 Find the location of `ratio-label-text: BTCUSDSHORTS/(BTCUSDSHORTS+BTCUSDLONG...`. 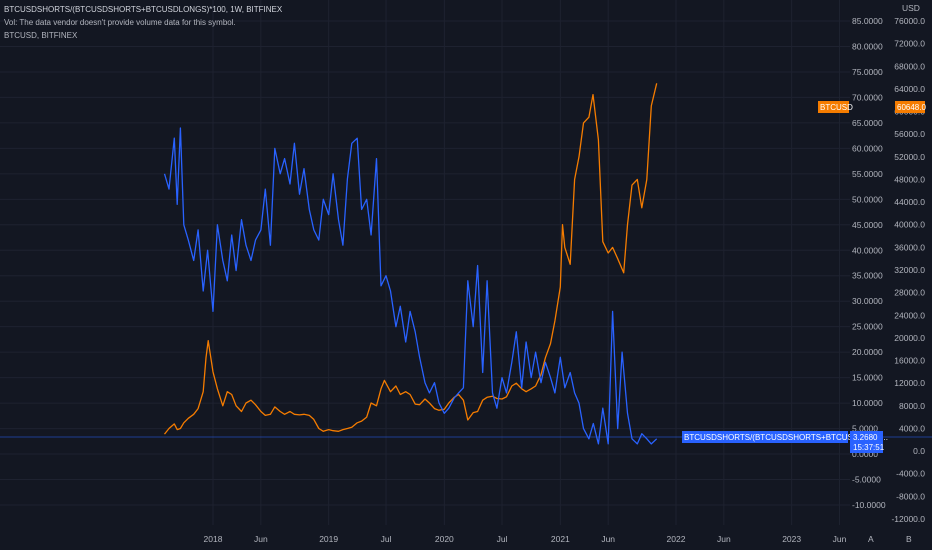

ratio-label-text: BTCUSDSHORTS/(BTCUSDSHORTS+BTCUSDLONG... is located at coordinates (786, 437).